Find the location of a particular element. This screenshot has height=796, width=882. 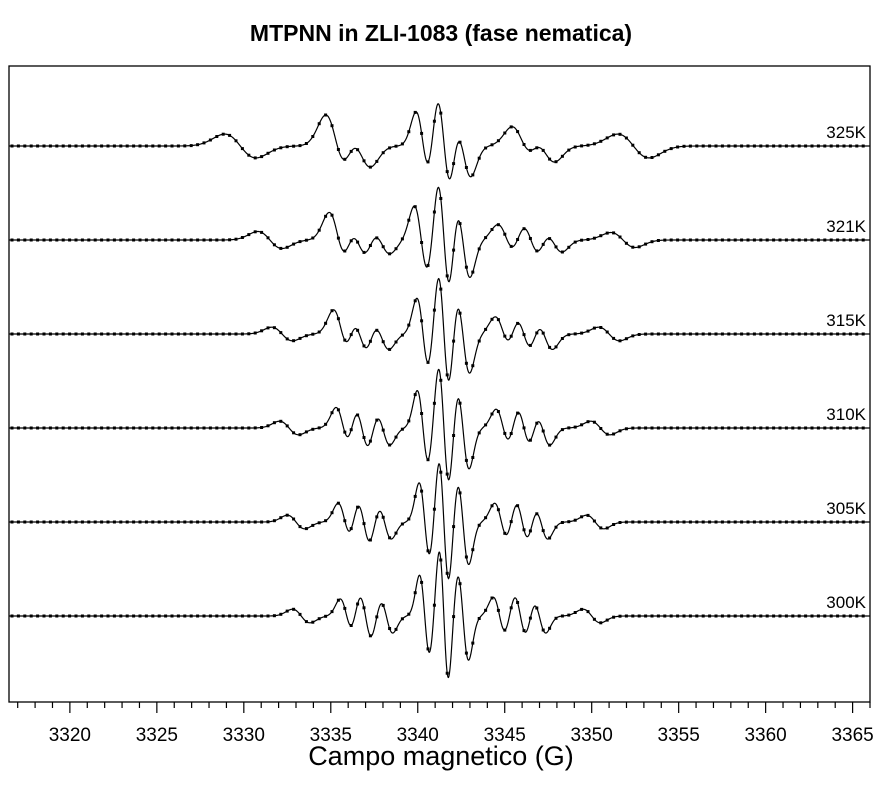

spectrum-line-325K is located at coordinates (439, 141).